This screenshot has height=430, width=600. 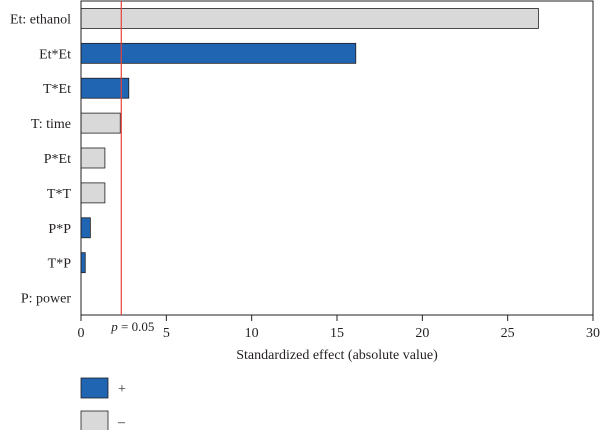 I want to click on x-tick-label-5: 25, so click(x=508, y=333).